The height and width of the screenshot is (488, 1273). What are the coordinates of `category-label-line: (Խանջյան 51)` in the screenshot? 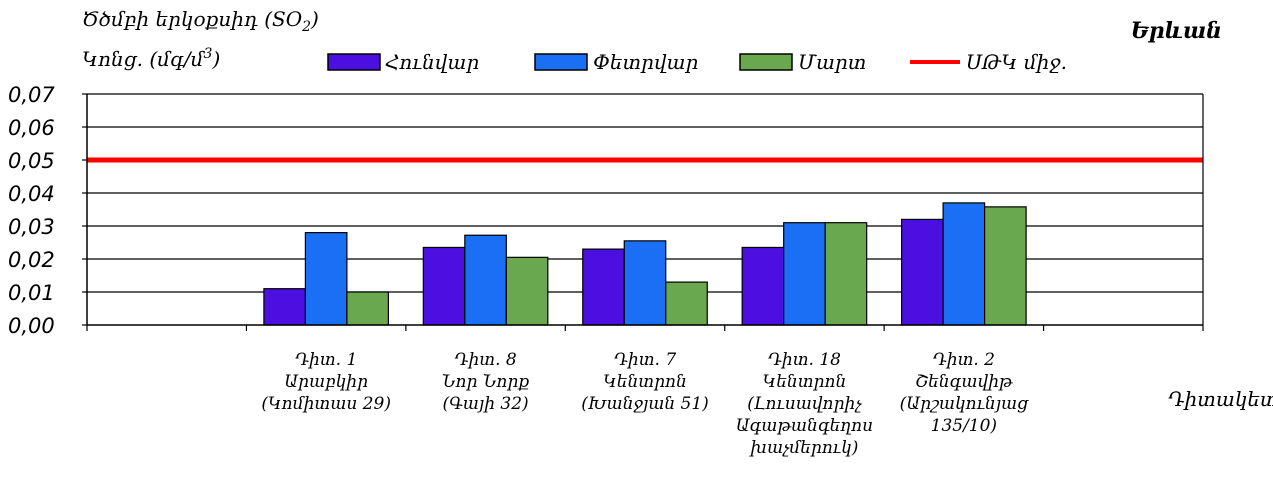 It's located at (645, 404).